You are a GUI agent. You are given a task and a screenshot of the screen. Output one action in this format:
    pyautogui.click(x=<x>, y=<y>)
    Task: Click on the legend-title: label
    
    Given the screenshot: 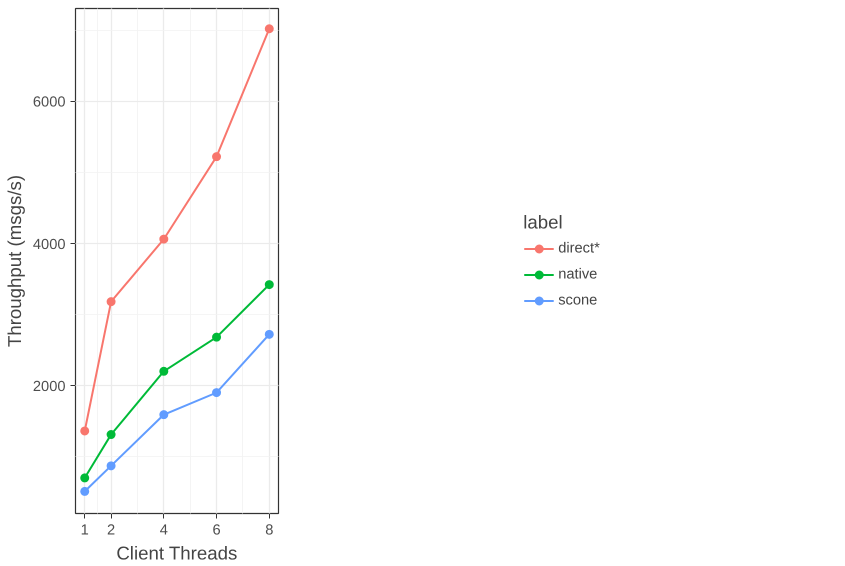 What is the action you would take?
    pyautogui.click(x=543, y=222)
    